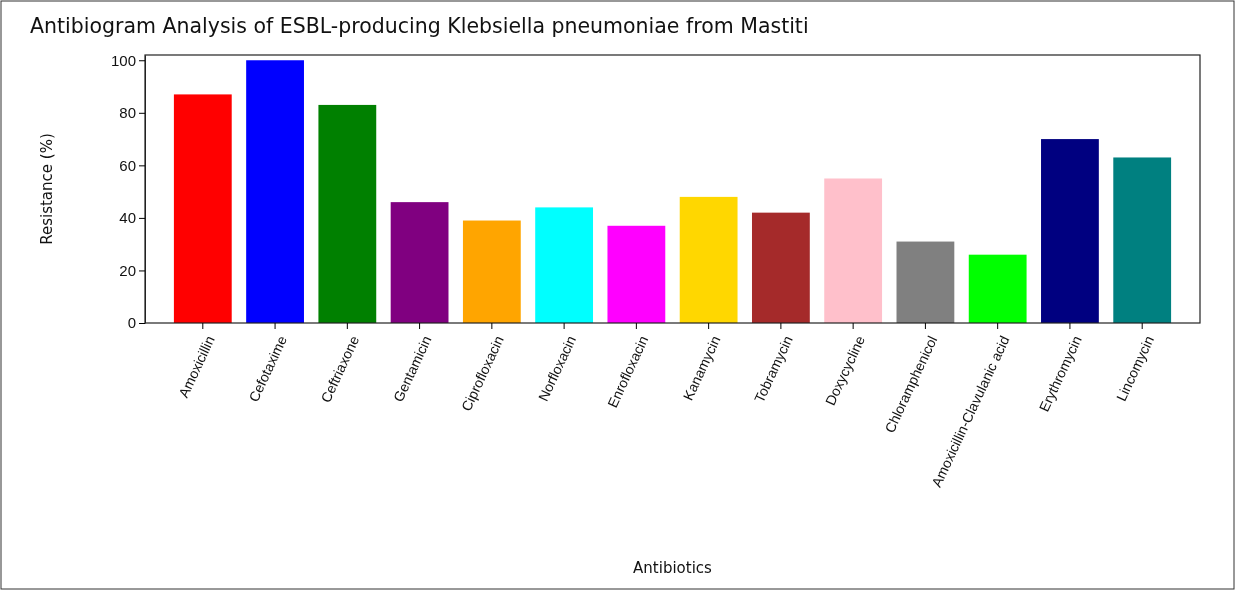  Describe the element at coordinates (673, 568) in the screenshot. I see `x-axis-title: Antibiotics` at that location.